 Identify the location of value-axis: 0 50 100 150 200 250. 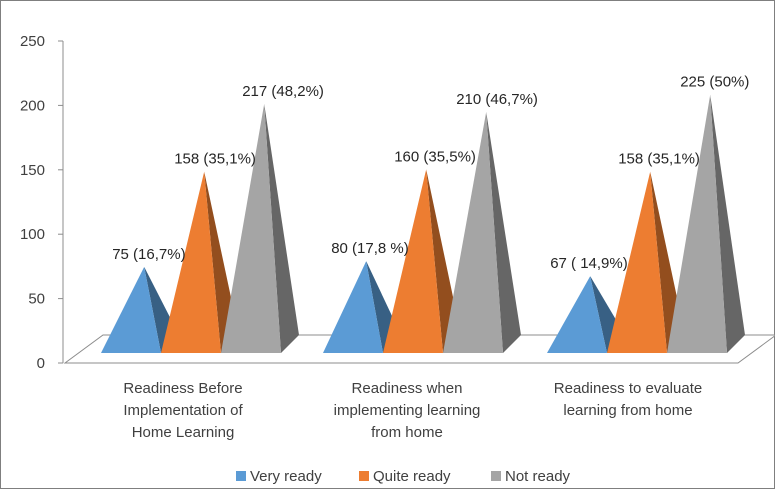
(42, 202).